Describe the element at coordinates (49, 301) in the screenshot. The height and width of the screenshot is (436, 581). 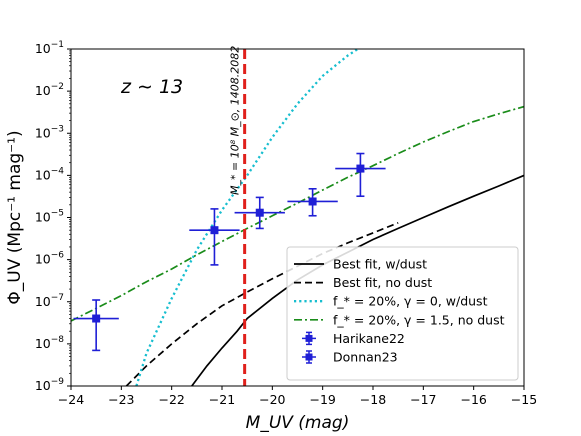
I see `y-tick-label: 10⁻⁷` at that location.